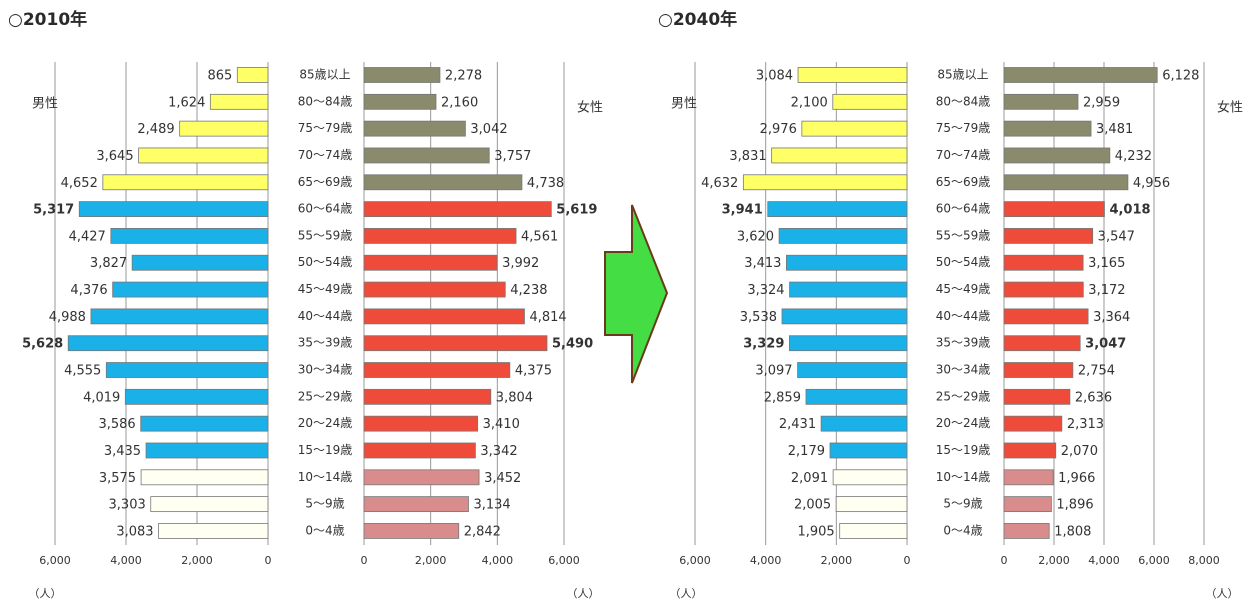  I want to click on age-label: 40～44歳, so click(963, 316).